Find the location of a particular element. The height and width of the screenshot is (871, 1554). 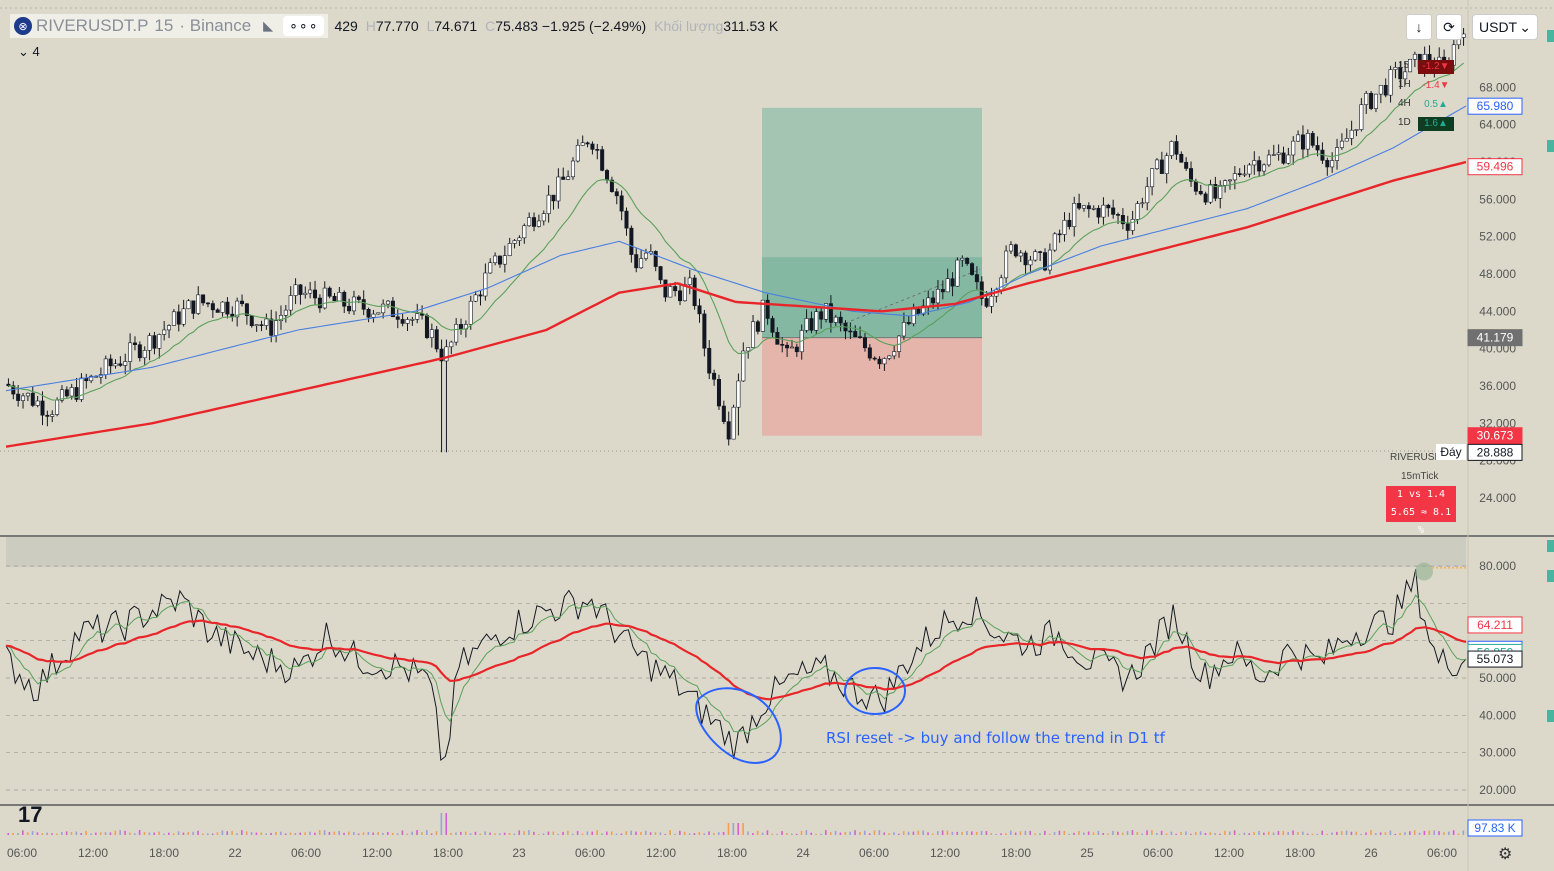

time-axis-tick: 24 is located at coordinates (803, 853).